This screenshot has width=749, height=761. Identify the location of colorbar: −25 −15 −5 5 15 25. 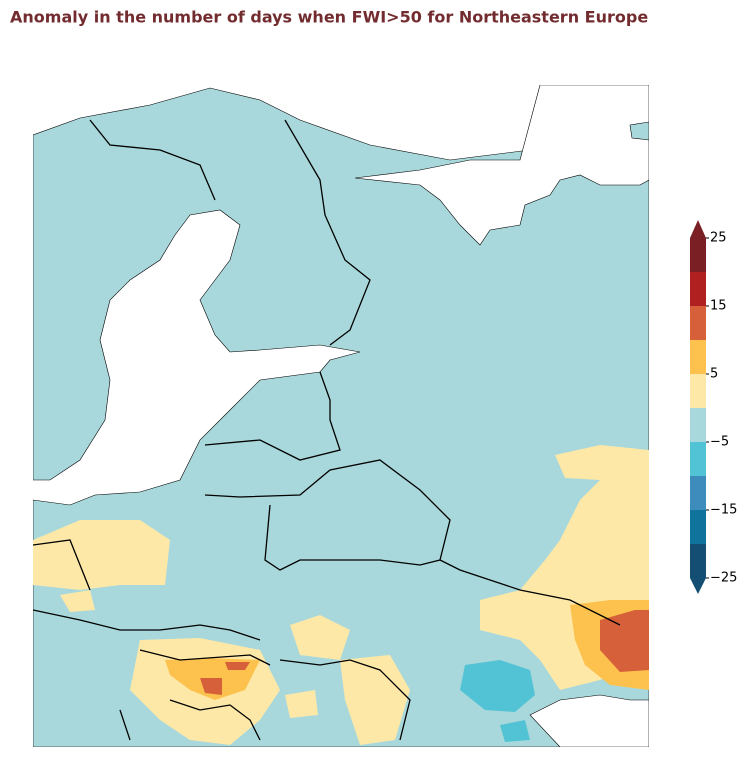
(713, 407).